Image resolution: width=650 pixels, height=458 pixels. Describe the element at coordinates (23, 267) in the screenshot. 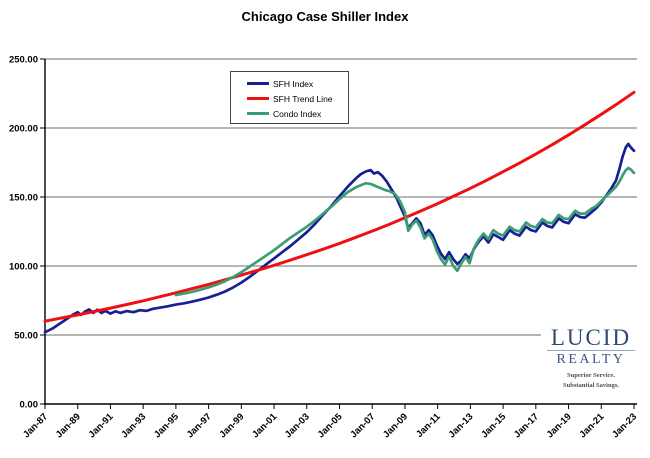

I see `y-tick-label: 100.00` at that location.